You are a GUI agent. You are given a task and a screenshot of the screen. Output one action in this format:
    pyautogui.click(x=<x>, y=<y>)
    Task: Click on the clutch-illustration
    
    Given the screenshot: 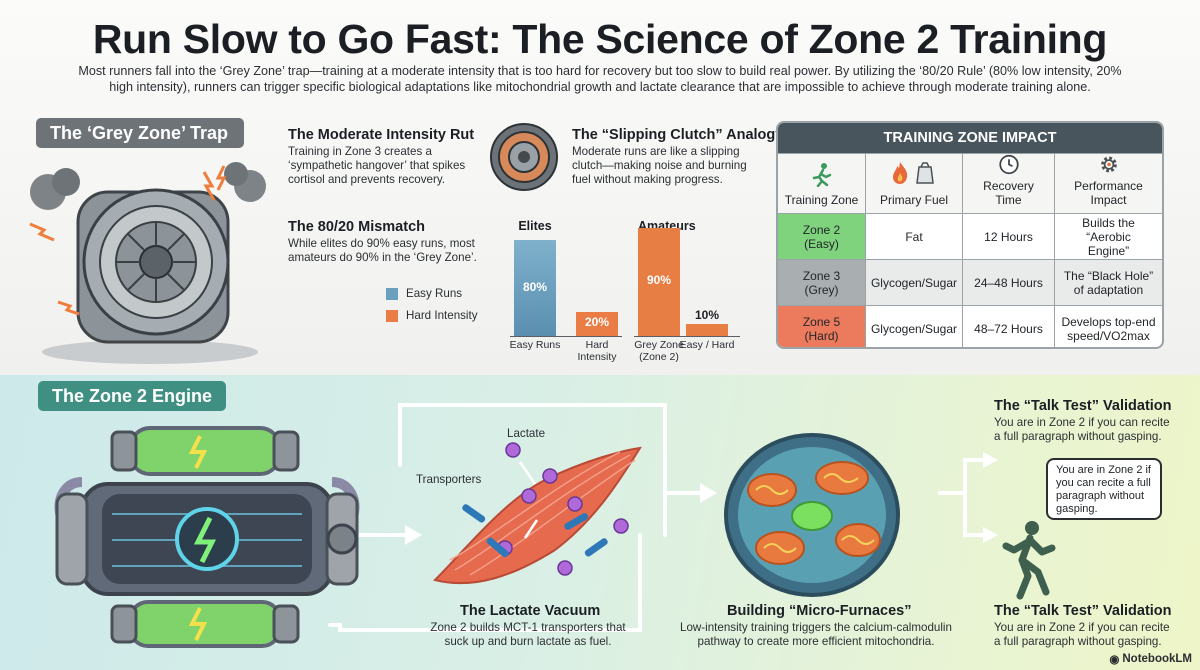 What is the action you would take?
    pyautogui.click(x=147, y=263)
    